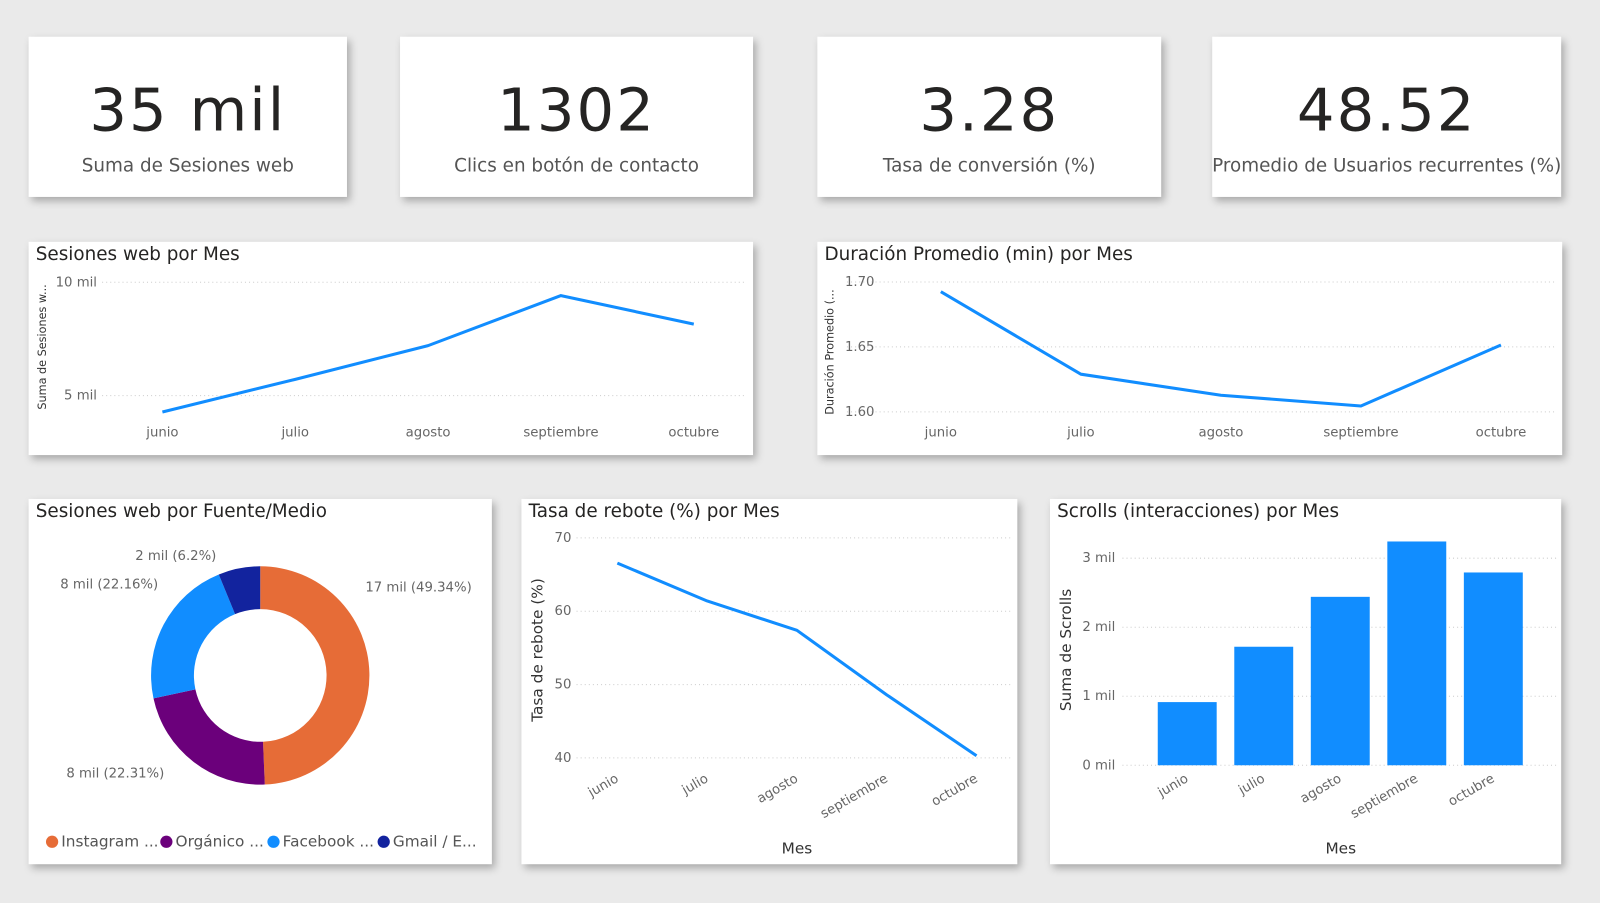 The height and width of the screenshot is (903, 1600). What do you see at coordinates (1098, 627) in the screenshot?
I see `y-tick-label: 2 mil` at bounding box center [1098, 627].